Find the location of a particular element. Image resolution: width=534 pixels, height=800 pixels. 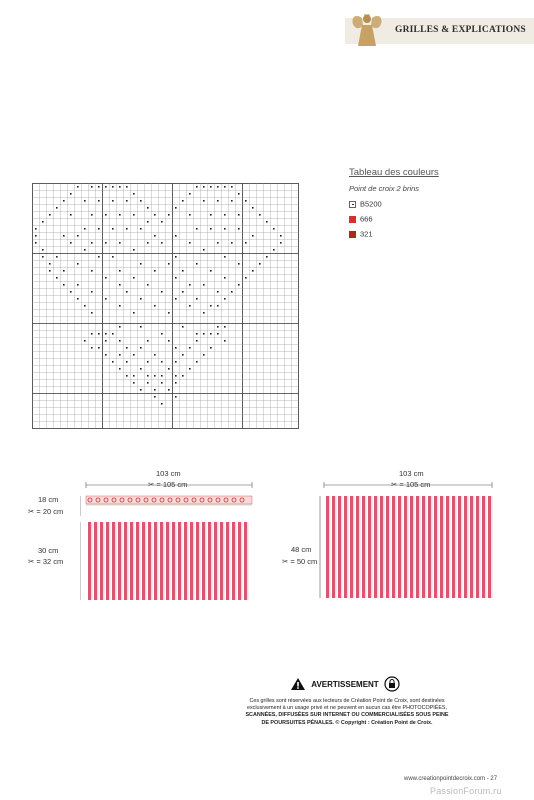

warning-title: AVERTISSEMENT is located at coordinates (345, 684).